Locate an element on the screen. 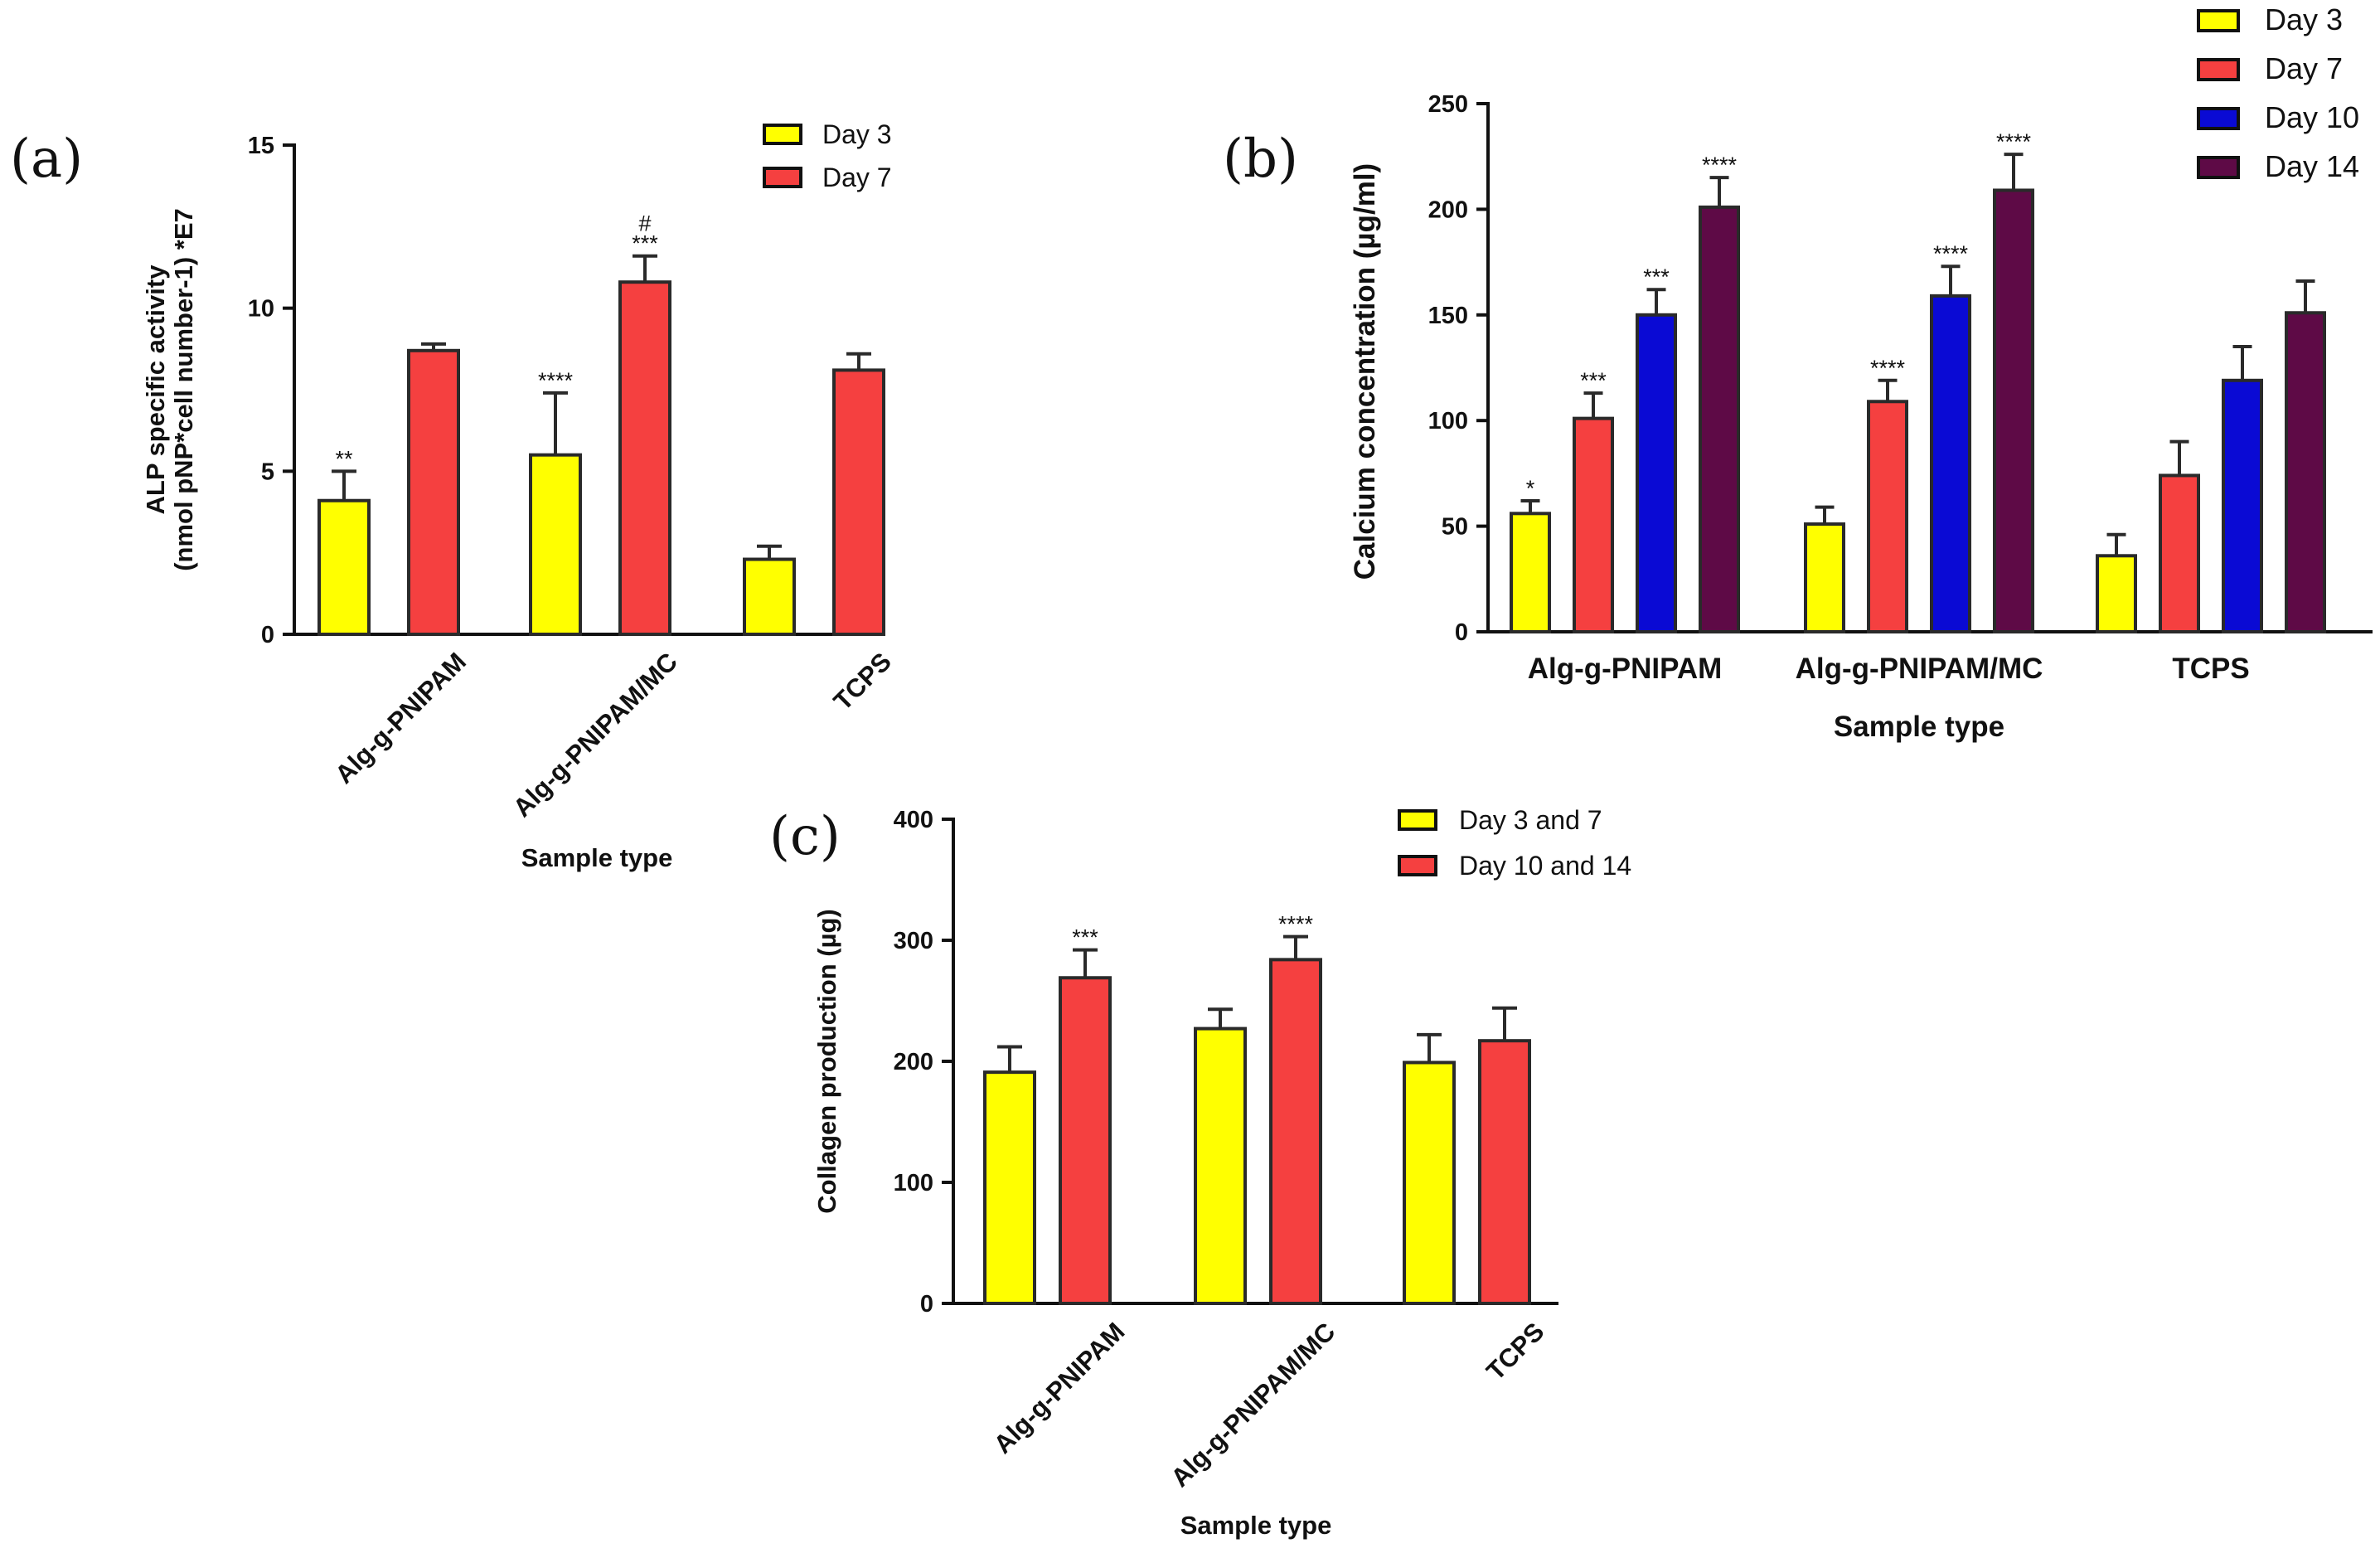  y-tick-label: 400 is located at coordinates (913, 820).